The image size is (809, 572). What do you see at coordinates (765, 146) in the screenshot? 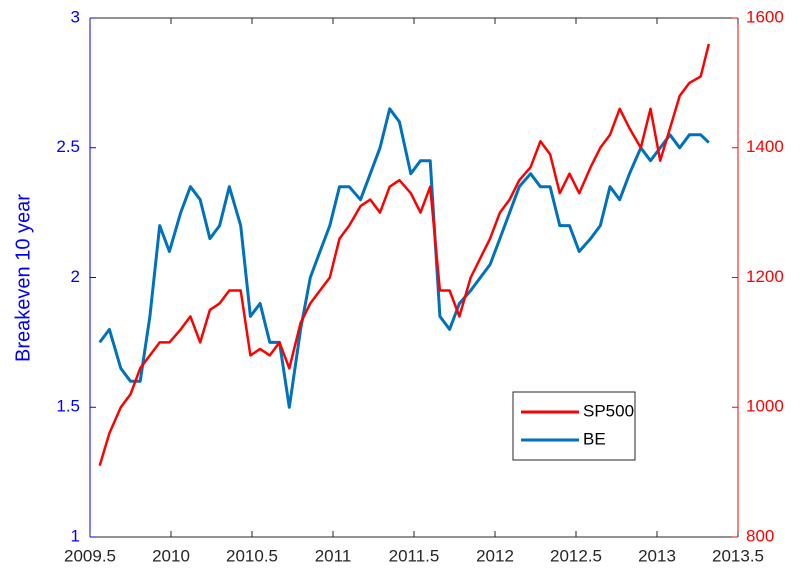
I see `y2-tick-label: 1400` at bounding box center [765, 146].